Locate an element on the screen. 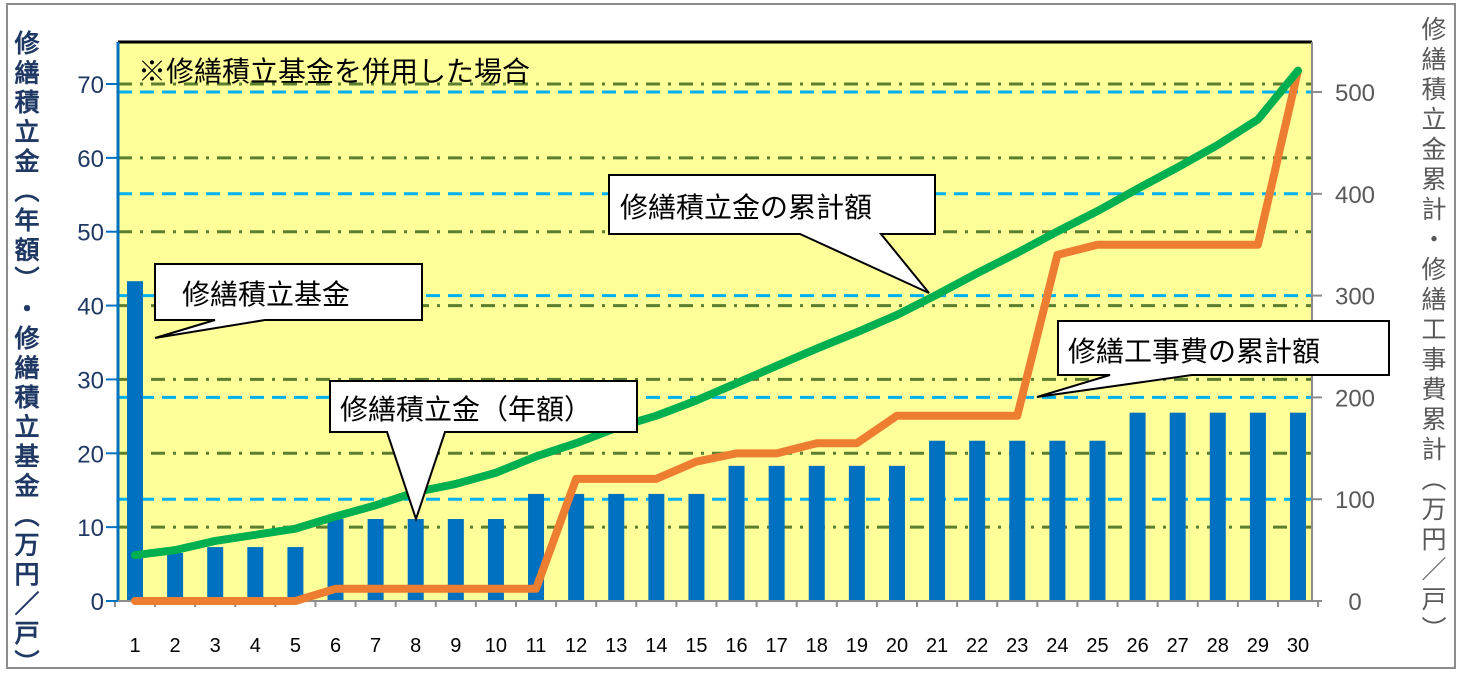 The image size is (1460, 675). right-axis-title-char: 費 is located at coordinates (1433, 390).